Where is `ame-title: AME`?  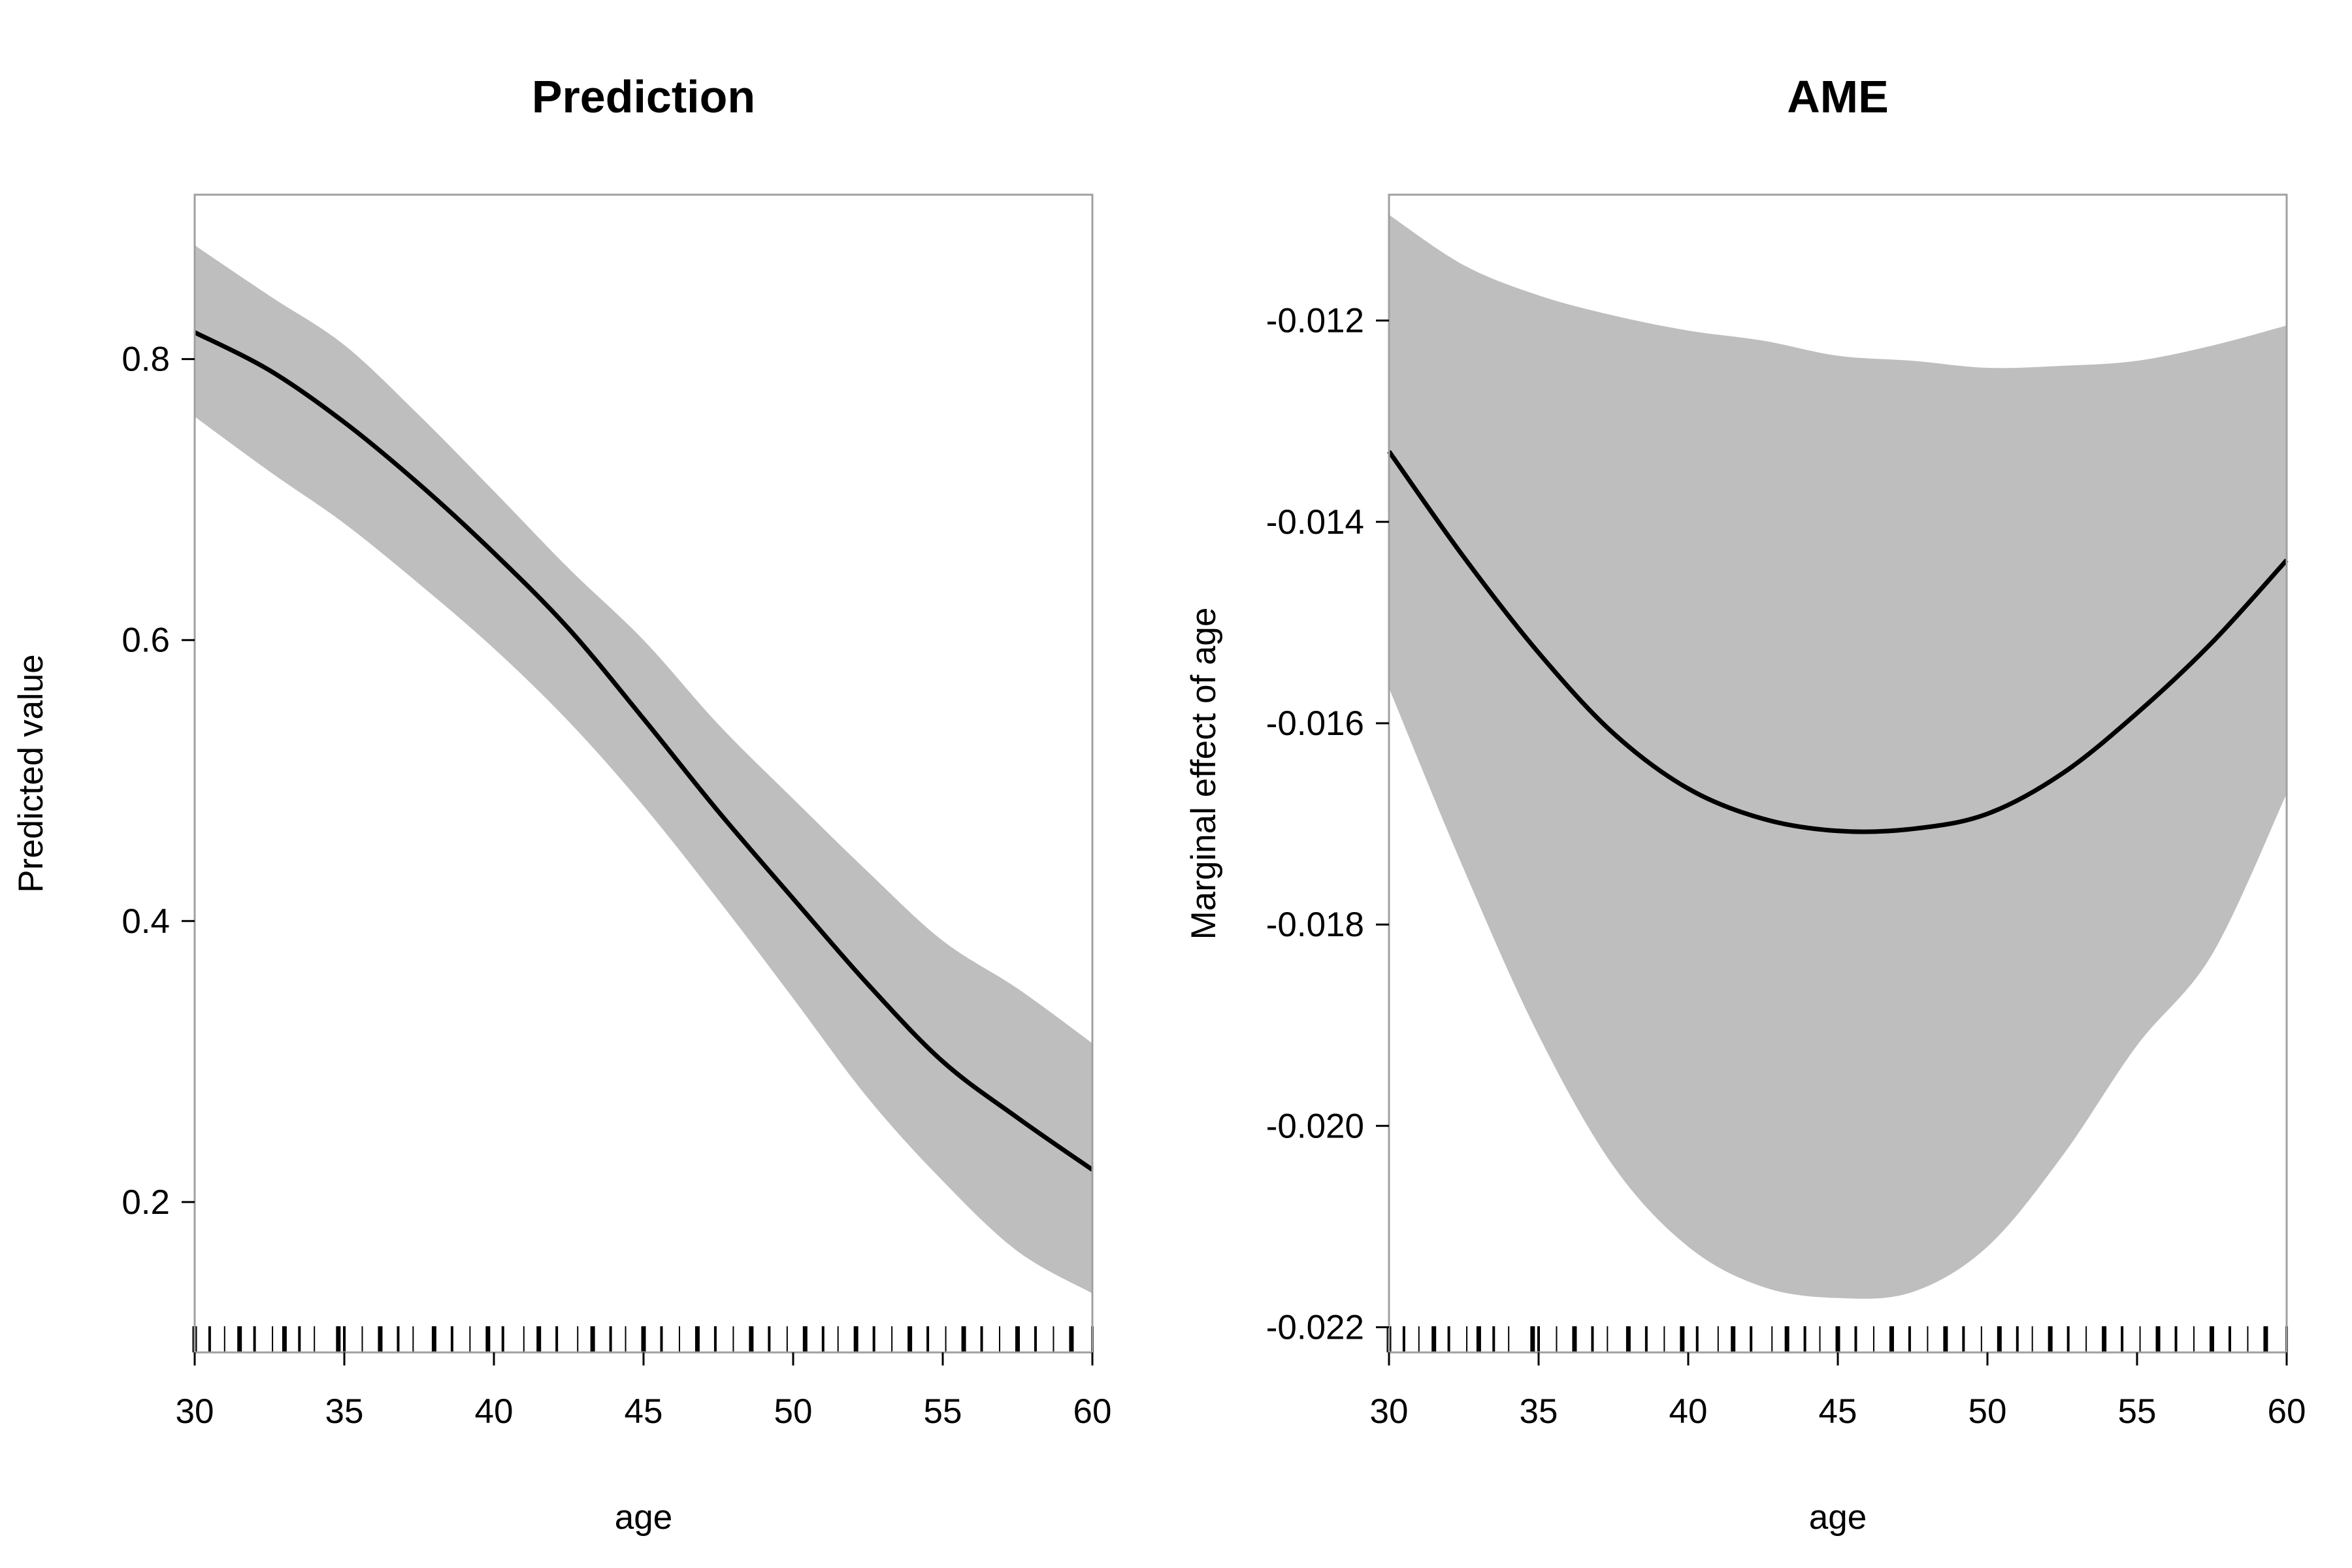 ame-title: AME is located at coordinates (1838, 96).